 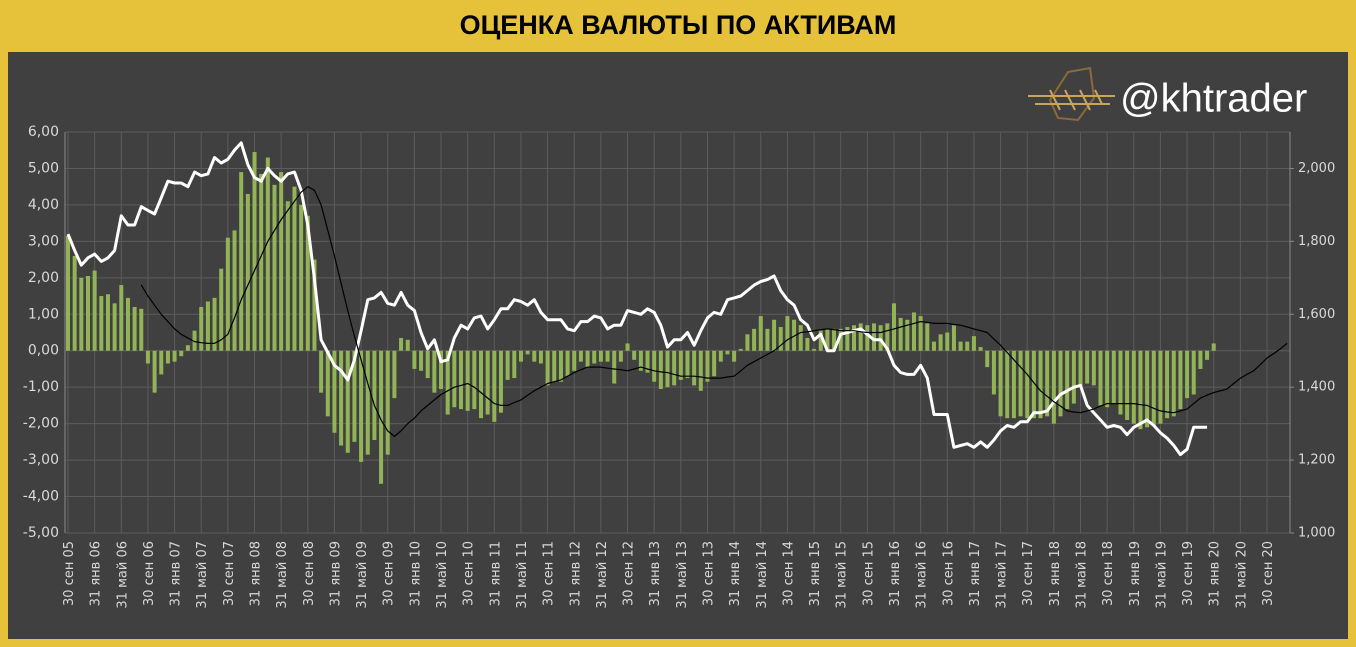 What do you see at coordinates (948, 573) in the screenshot?
I see `x-tick-label: 30 сен 16` at bounding box center [948, 573].